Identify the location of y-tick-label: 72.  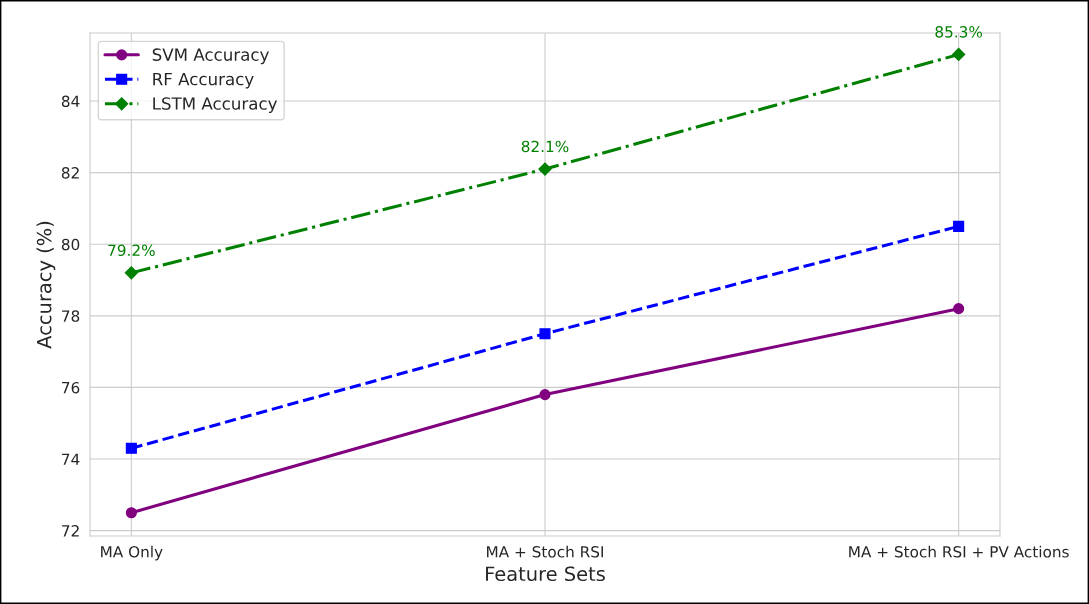
(70, 531).